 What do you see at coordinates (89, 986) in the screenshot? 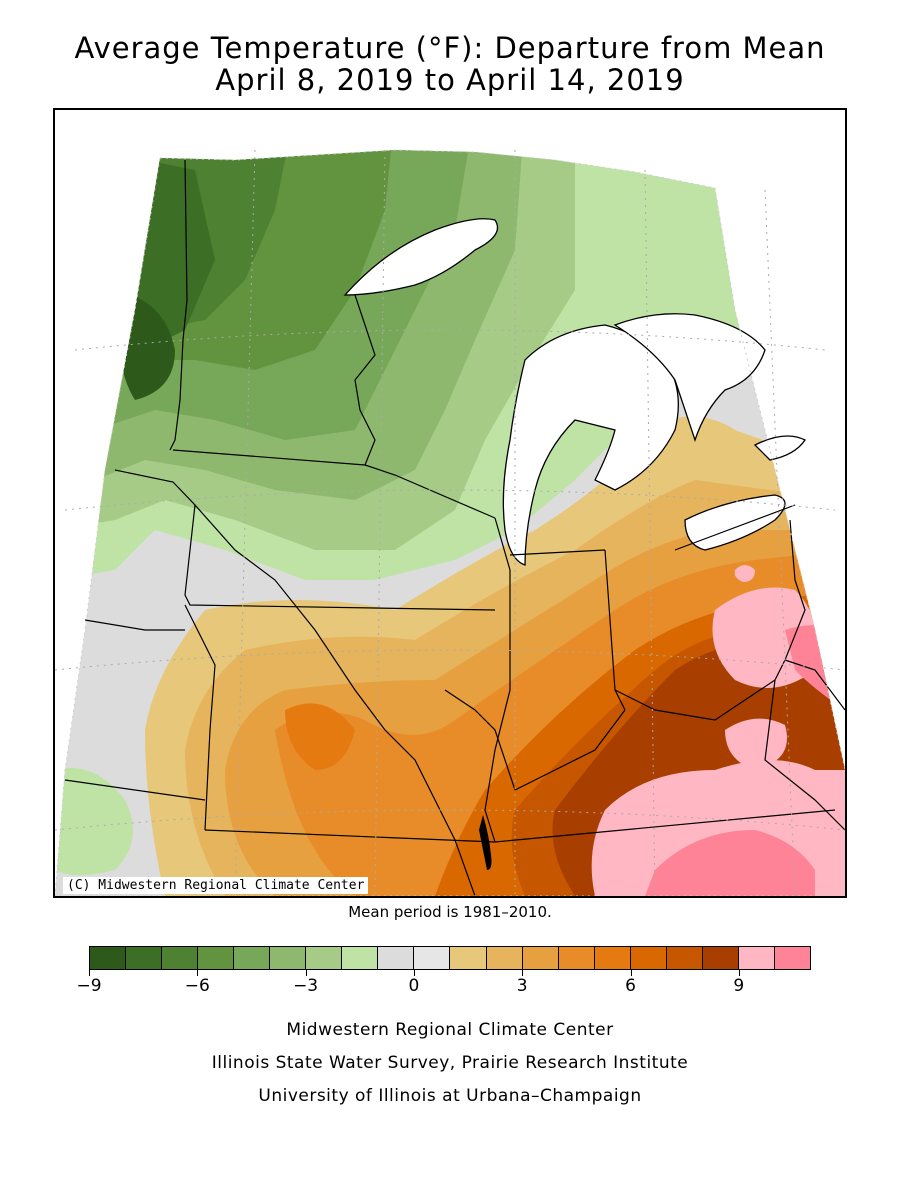
I see `legend-tick-label: −9` at bounding box center [89, 986].